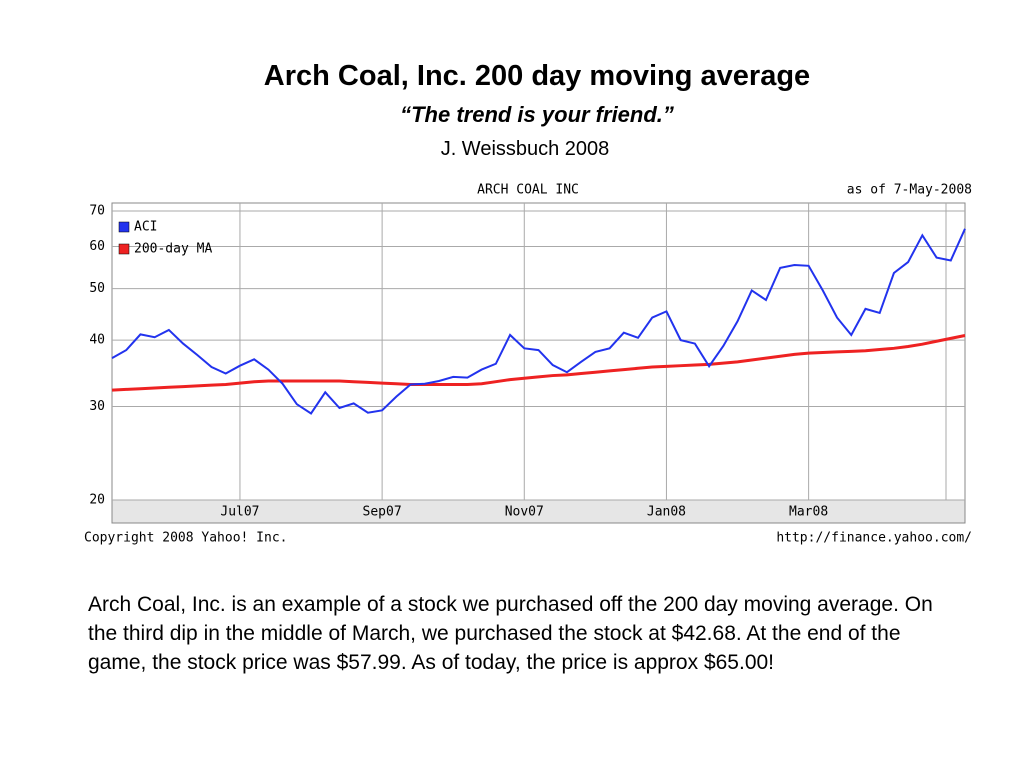 The image size is (1024, 768). Describe the element at coordinates (239, 512) in the screenshot. I see `x-tick-label: Jul07` at that location.